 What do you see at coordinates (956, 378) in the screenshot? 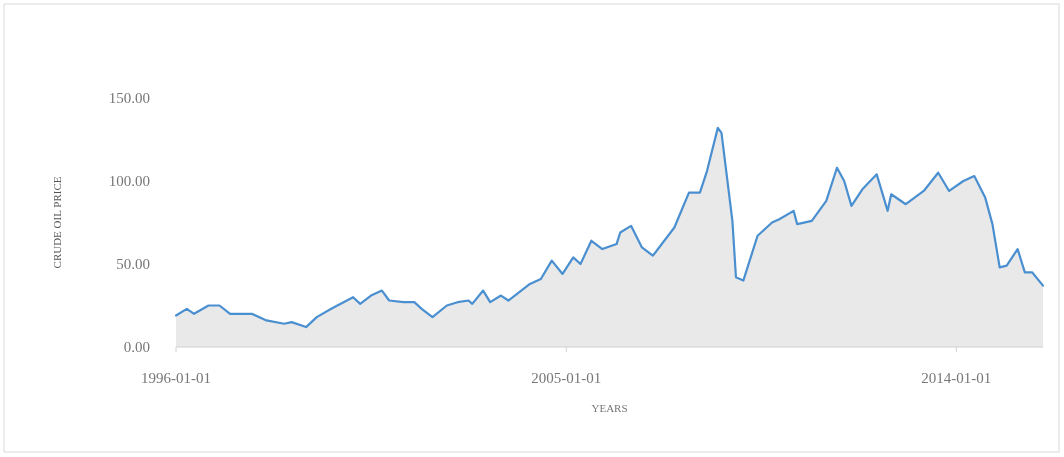
I see `x-tick-label: 2014-01-01` at bounding box center [956, 378].